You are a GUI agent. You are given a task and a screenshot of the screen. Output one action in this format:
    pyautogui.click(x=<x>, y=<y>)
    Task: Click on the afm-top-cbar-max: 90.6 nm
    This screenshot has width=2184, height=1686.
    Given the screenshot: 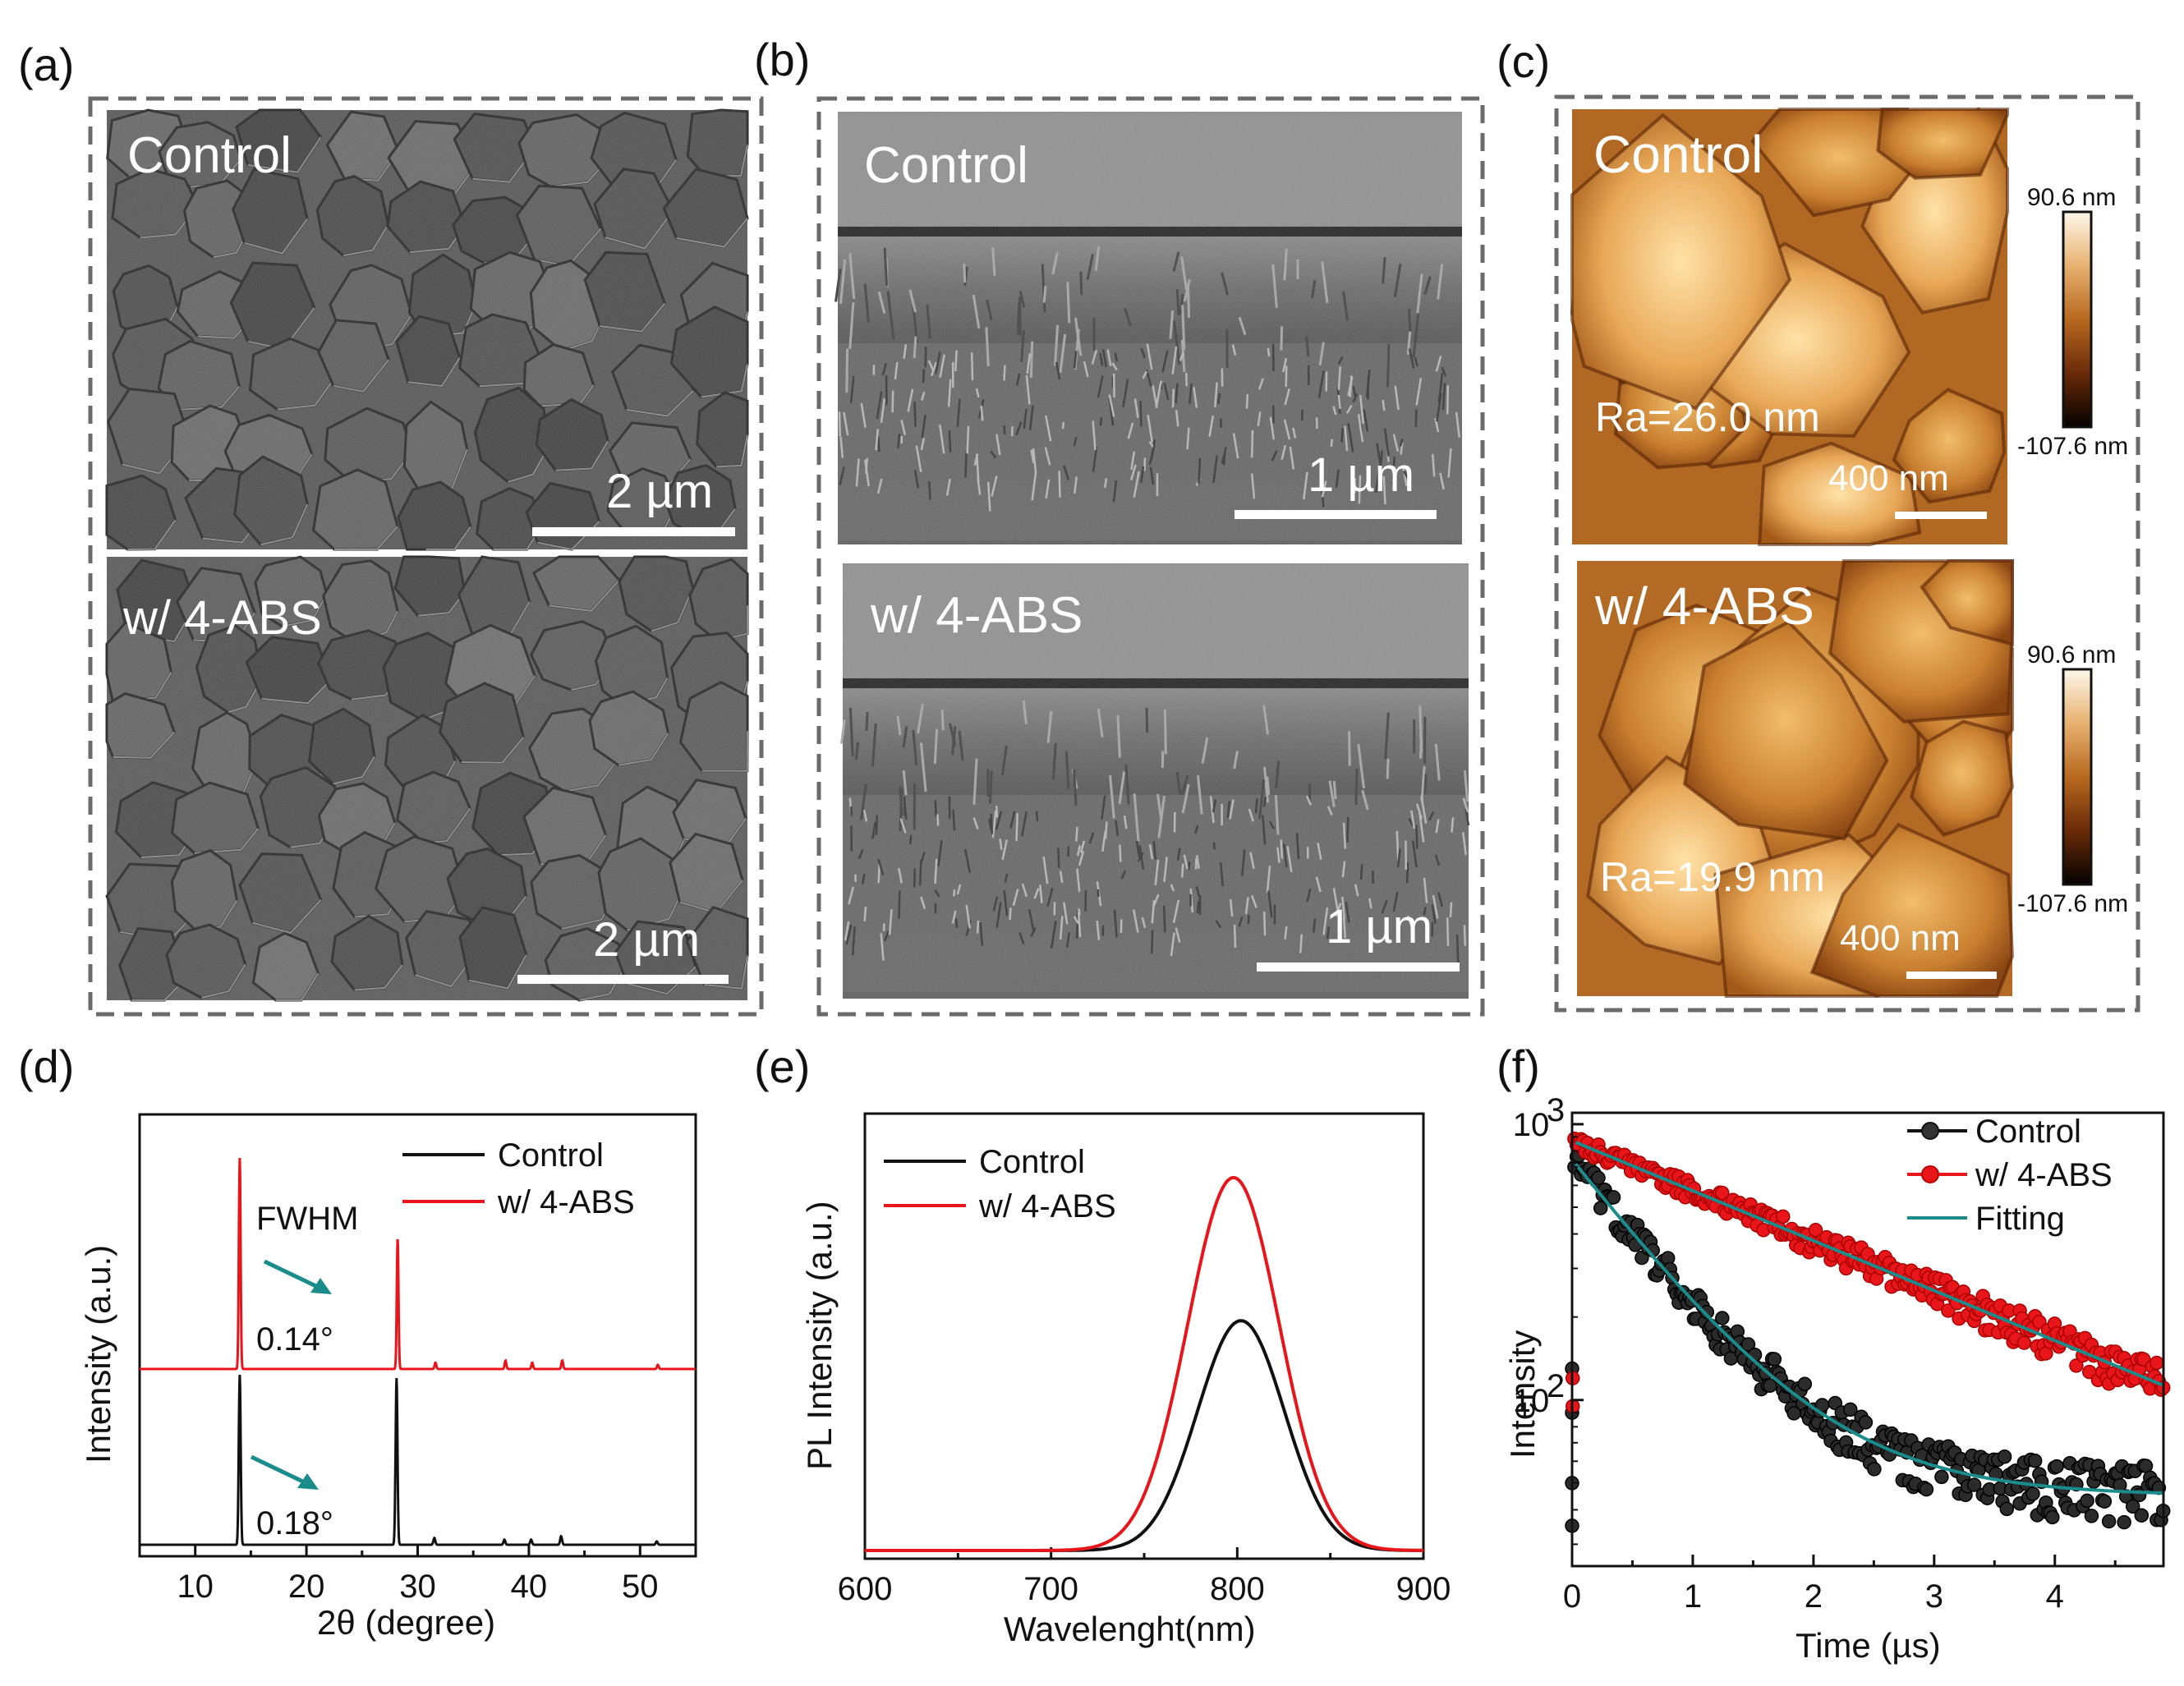 What is the action you would take?
    pyautogui.click(x=2071, y=198)
    